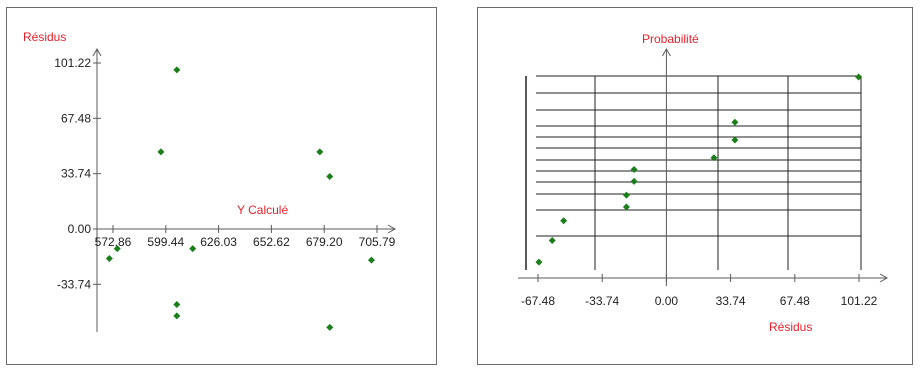  What do you see at coordinates (271, 242) in the screenshot?
I see `x-tick-label: 652.62` at bounding box center [271, 242].